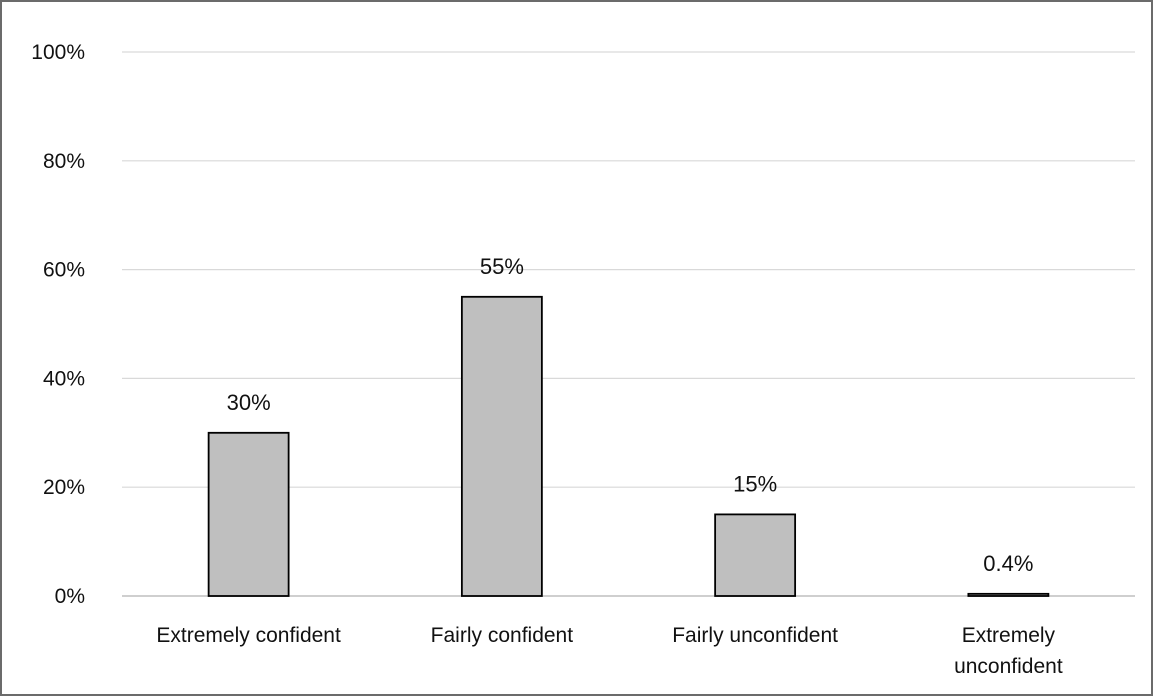  I want to click on x-category-label: Extremely, so click(1009, 635).